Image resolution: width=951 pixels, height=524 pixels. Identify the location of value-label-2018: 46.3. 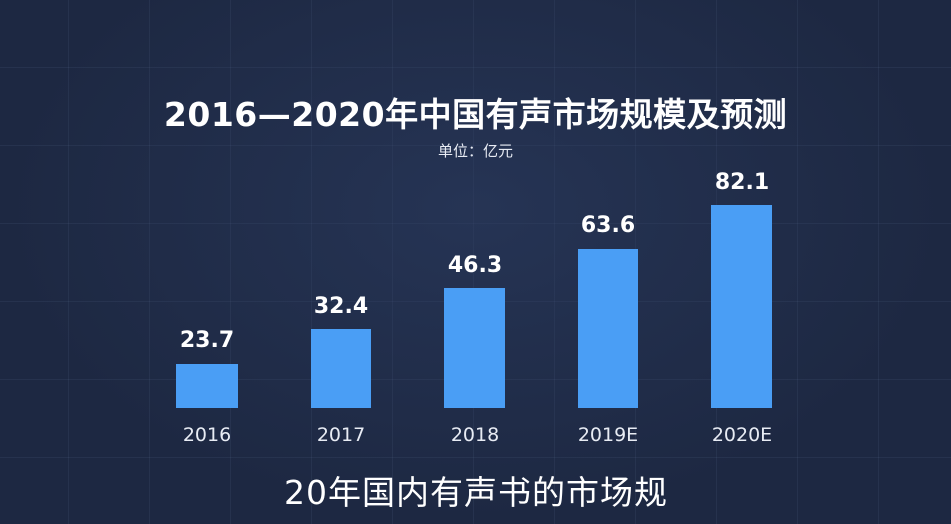
(475, 265).